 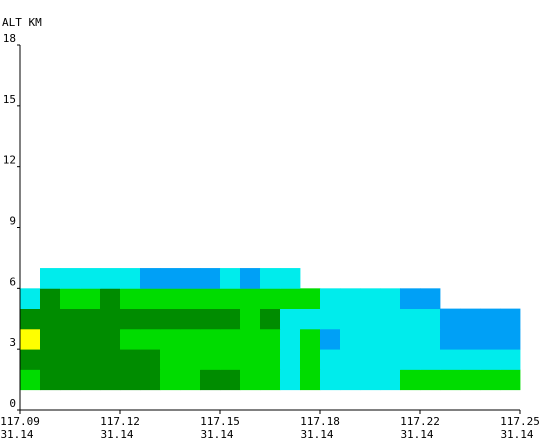 What do you see at coordinates (11, 221) in the screenshot?
I see `y-ticks: 0 3 6 9 12 15 18` at bounding box center [11, 221].